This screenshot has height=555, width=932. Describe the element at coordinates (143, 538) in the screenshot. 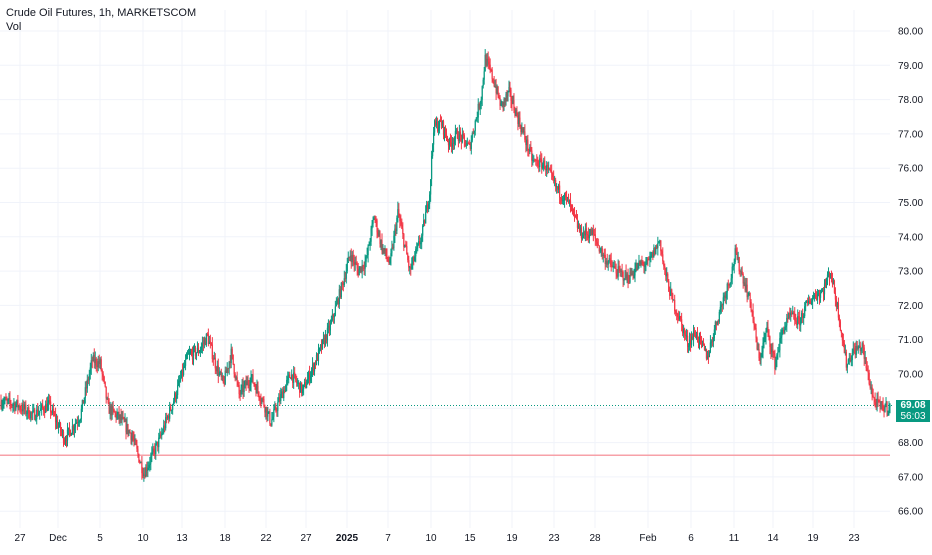

I see `x-tick-label: 10` at that location.